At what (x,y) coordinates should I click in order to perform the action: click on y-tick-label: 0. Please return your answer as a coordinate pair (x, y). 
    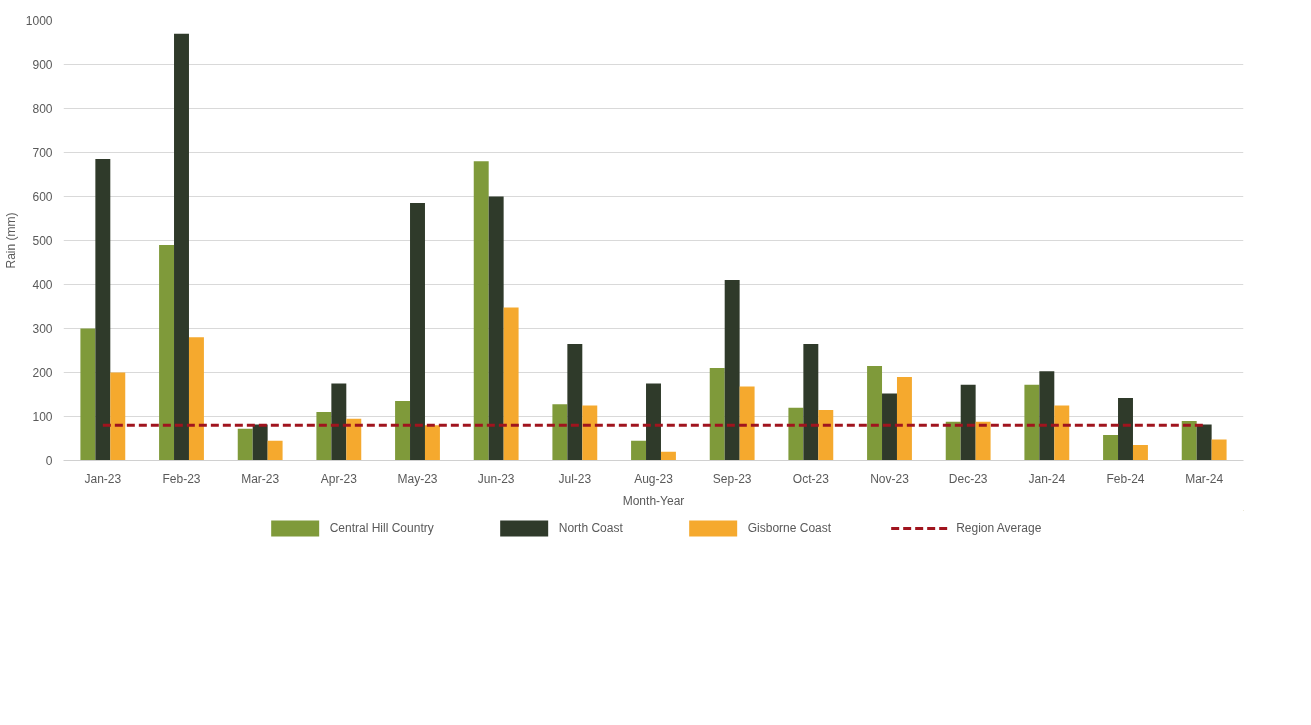
    Looking at the image, I should click on (49, 461).